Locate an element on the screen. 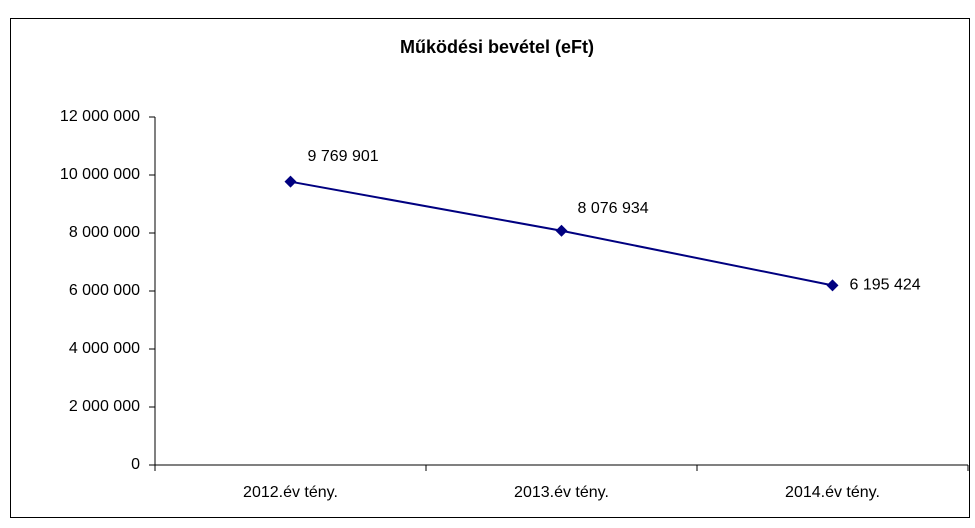  y-tick-label: 6 000 000 is located at coordinates (104, 290).